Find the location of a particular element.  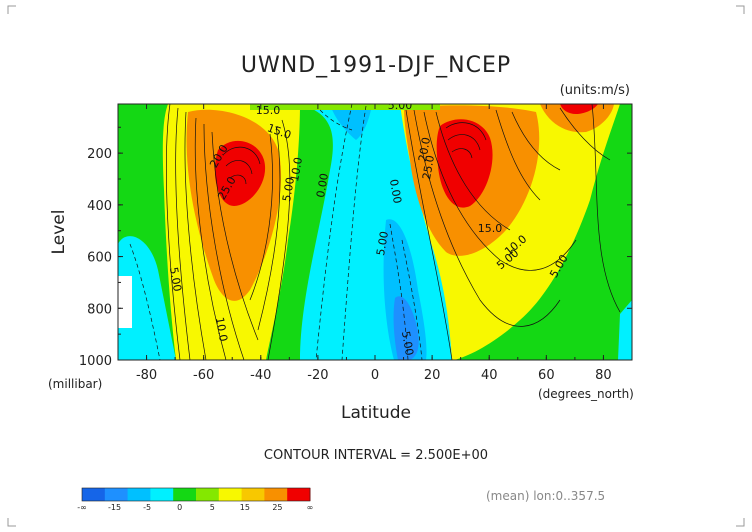

y-axis-units: (millibar) is located at coordinates (75, 384).